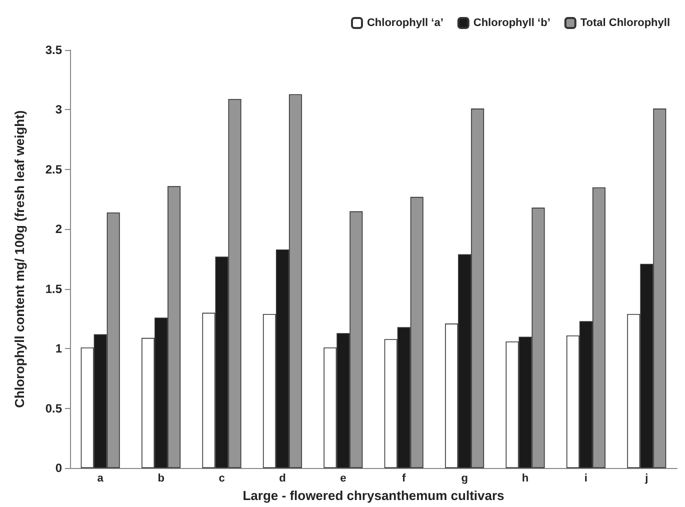 The image size is (685, 507). Describe the element at coordinates (586, 478) in the screenshot. I see `x-tick-label: i` at that location.